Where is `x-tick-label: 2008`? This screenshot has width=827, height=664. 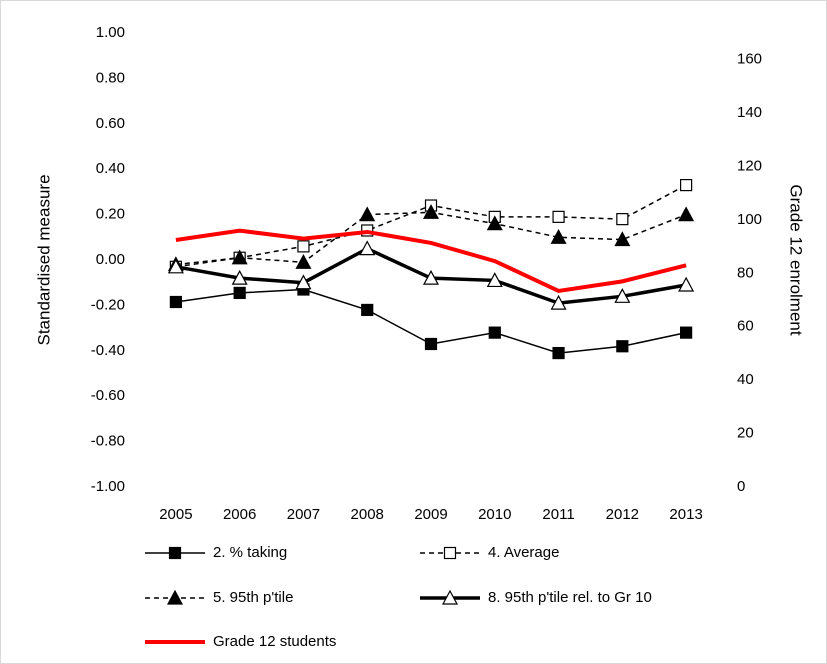
x-tick-label: 2008 is located at coordinates (367, 514).